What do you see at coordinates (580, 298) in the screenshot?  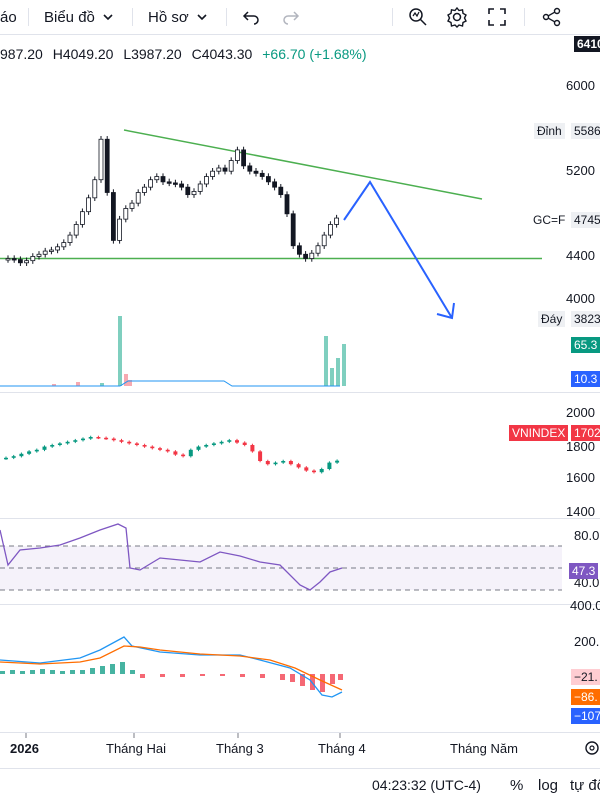 I see `price-tick: 4000` at bounding box center [580, 298].